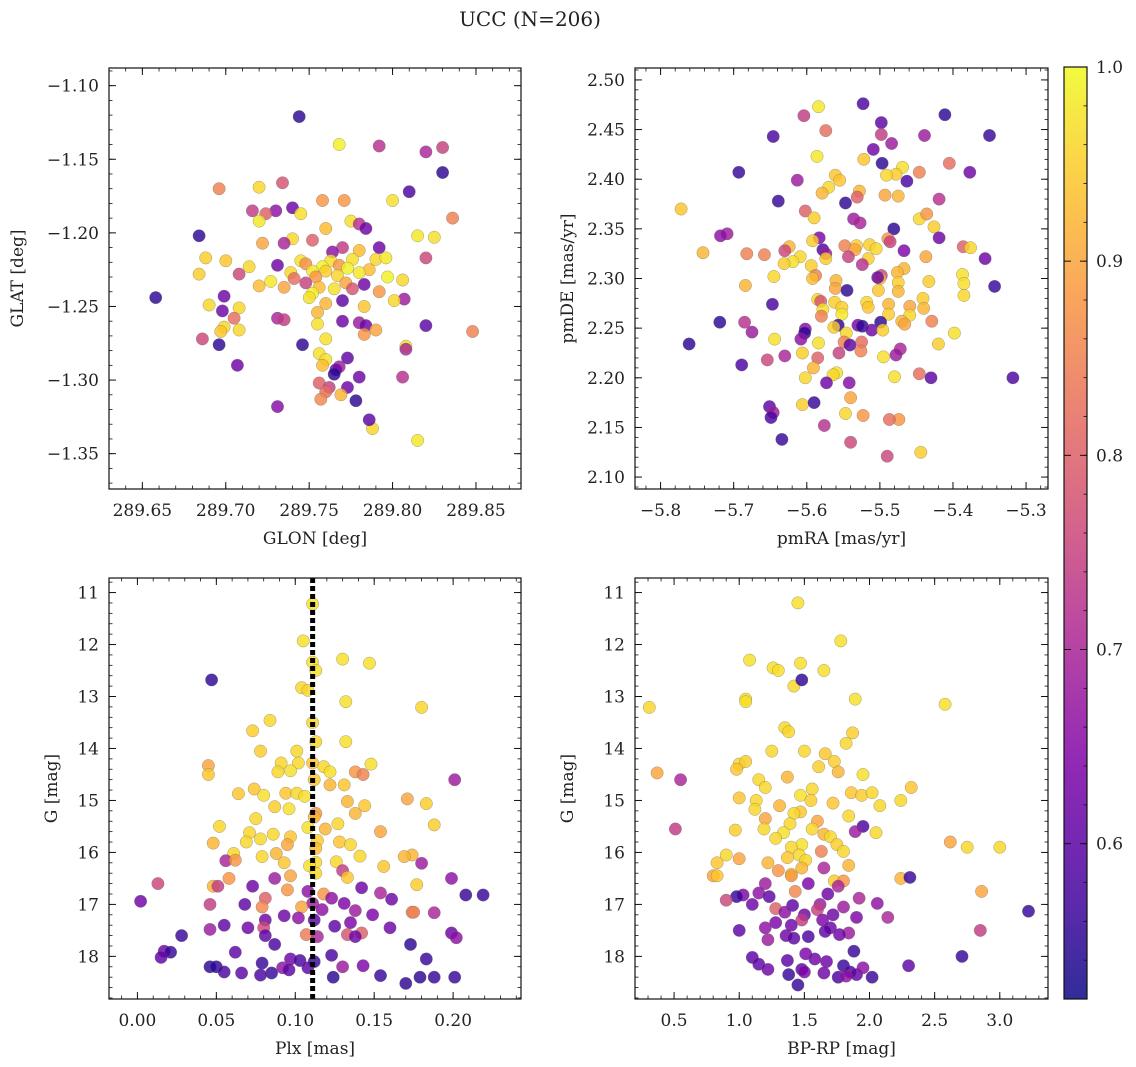  What do you see at coordinates (475, 511) in the screenshot?
I see `x-tick-label: 289.85` at bounding box center [475, 511].